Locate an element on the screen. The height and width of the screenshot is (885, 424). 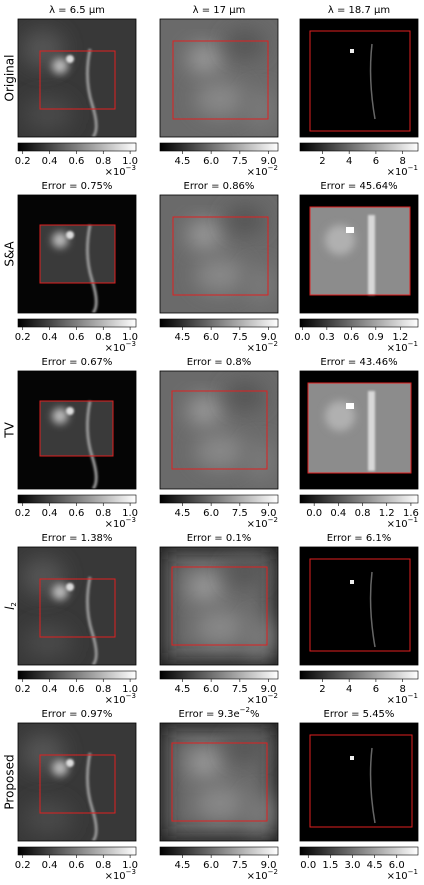
panel-title: Error = 0.8% is located at coordinates (219, 362).